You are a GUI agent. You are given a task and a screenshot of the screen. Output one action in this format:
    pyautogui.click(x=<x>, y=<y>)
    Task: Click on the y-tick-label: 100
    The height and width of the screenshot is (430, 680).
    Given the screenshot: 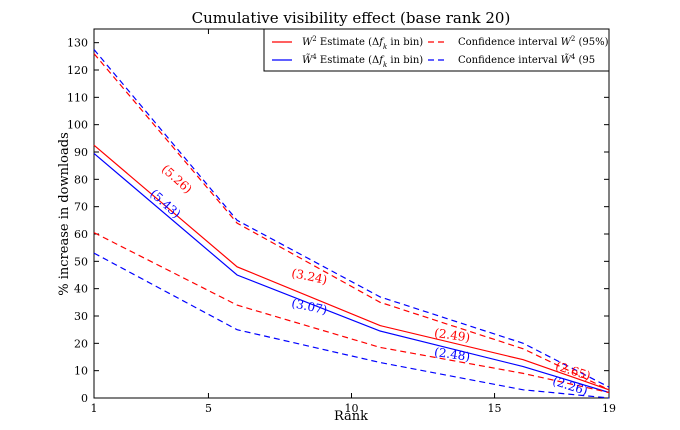 What is the action you would take?
    pyautogui.click(x=77, y=125)
    